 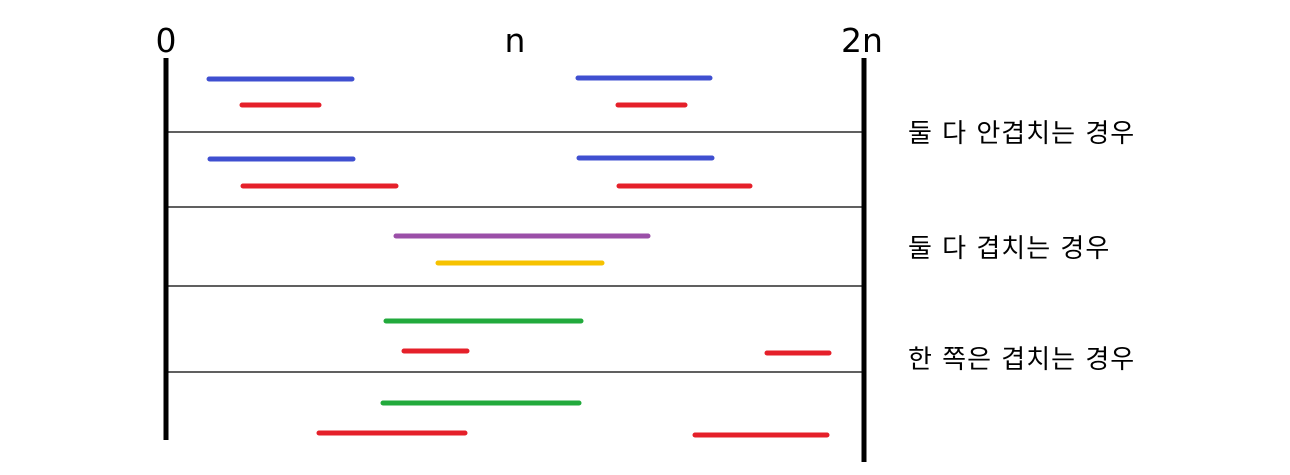 What do you see at coordinates (1021, 134) in the screenshot?
I see `case-label-no-overlap: 둘 다 안겹치는 경우` at bounding box center [1021, 134].